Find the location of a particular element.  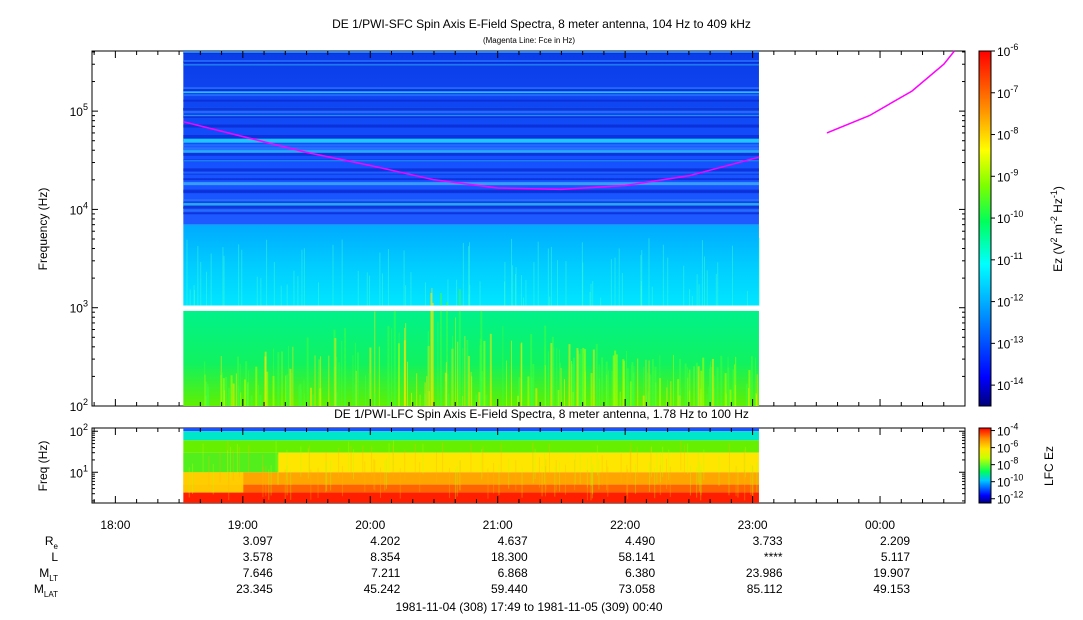

lfc-colorbar-tick-label: 10-8 is located at coordinates (1007, 464).